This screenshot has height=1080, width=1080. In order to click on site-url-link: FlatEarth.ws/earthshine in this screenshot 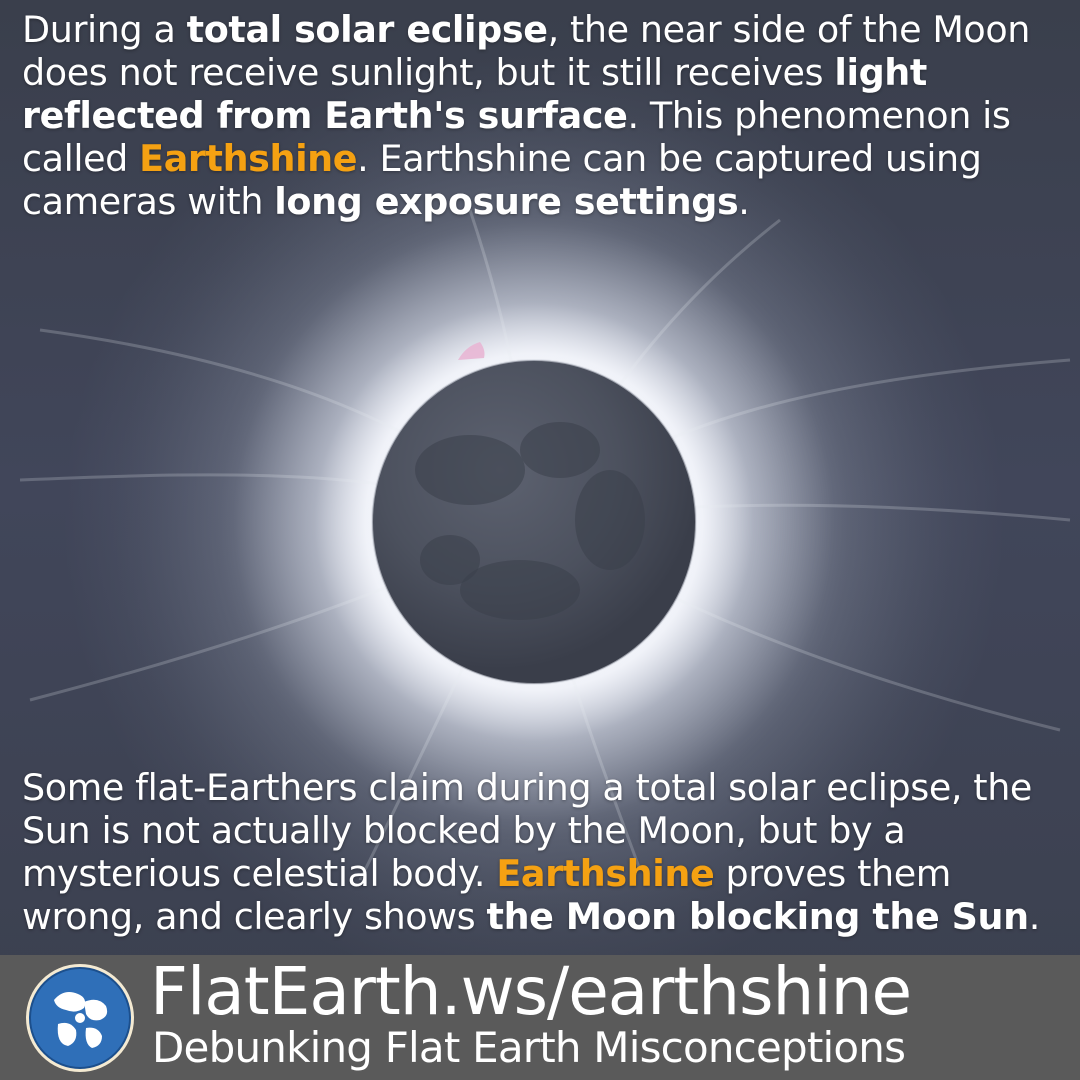, I will do `click(531, 991)`.